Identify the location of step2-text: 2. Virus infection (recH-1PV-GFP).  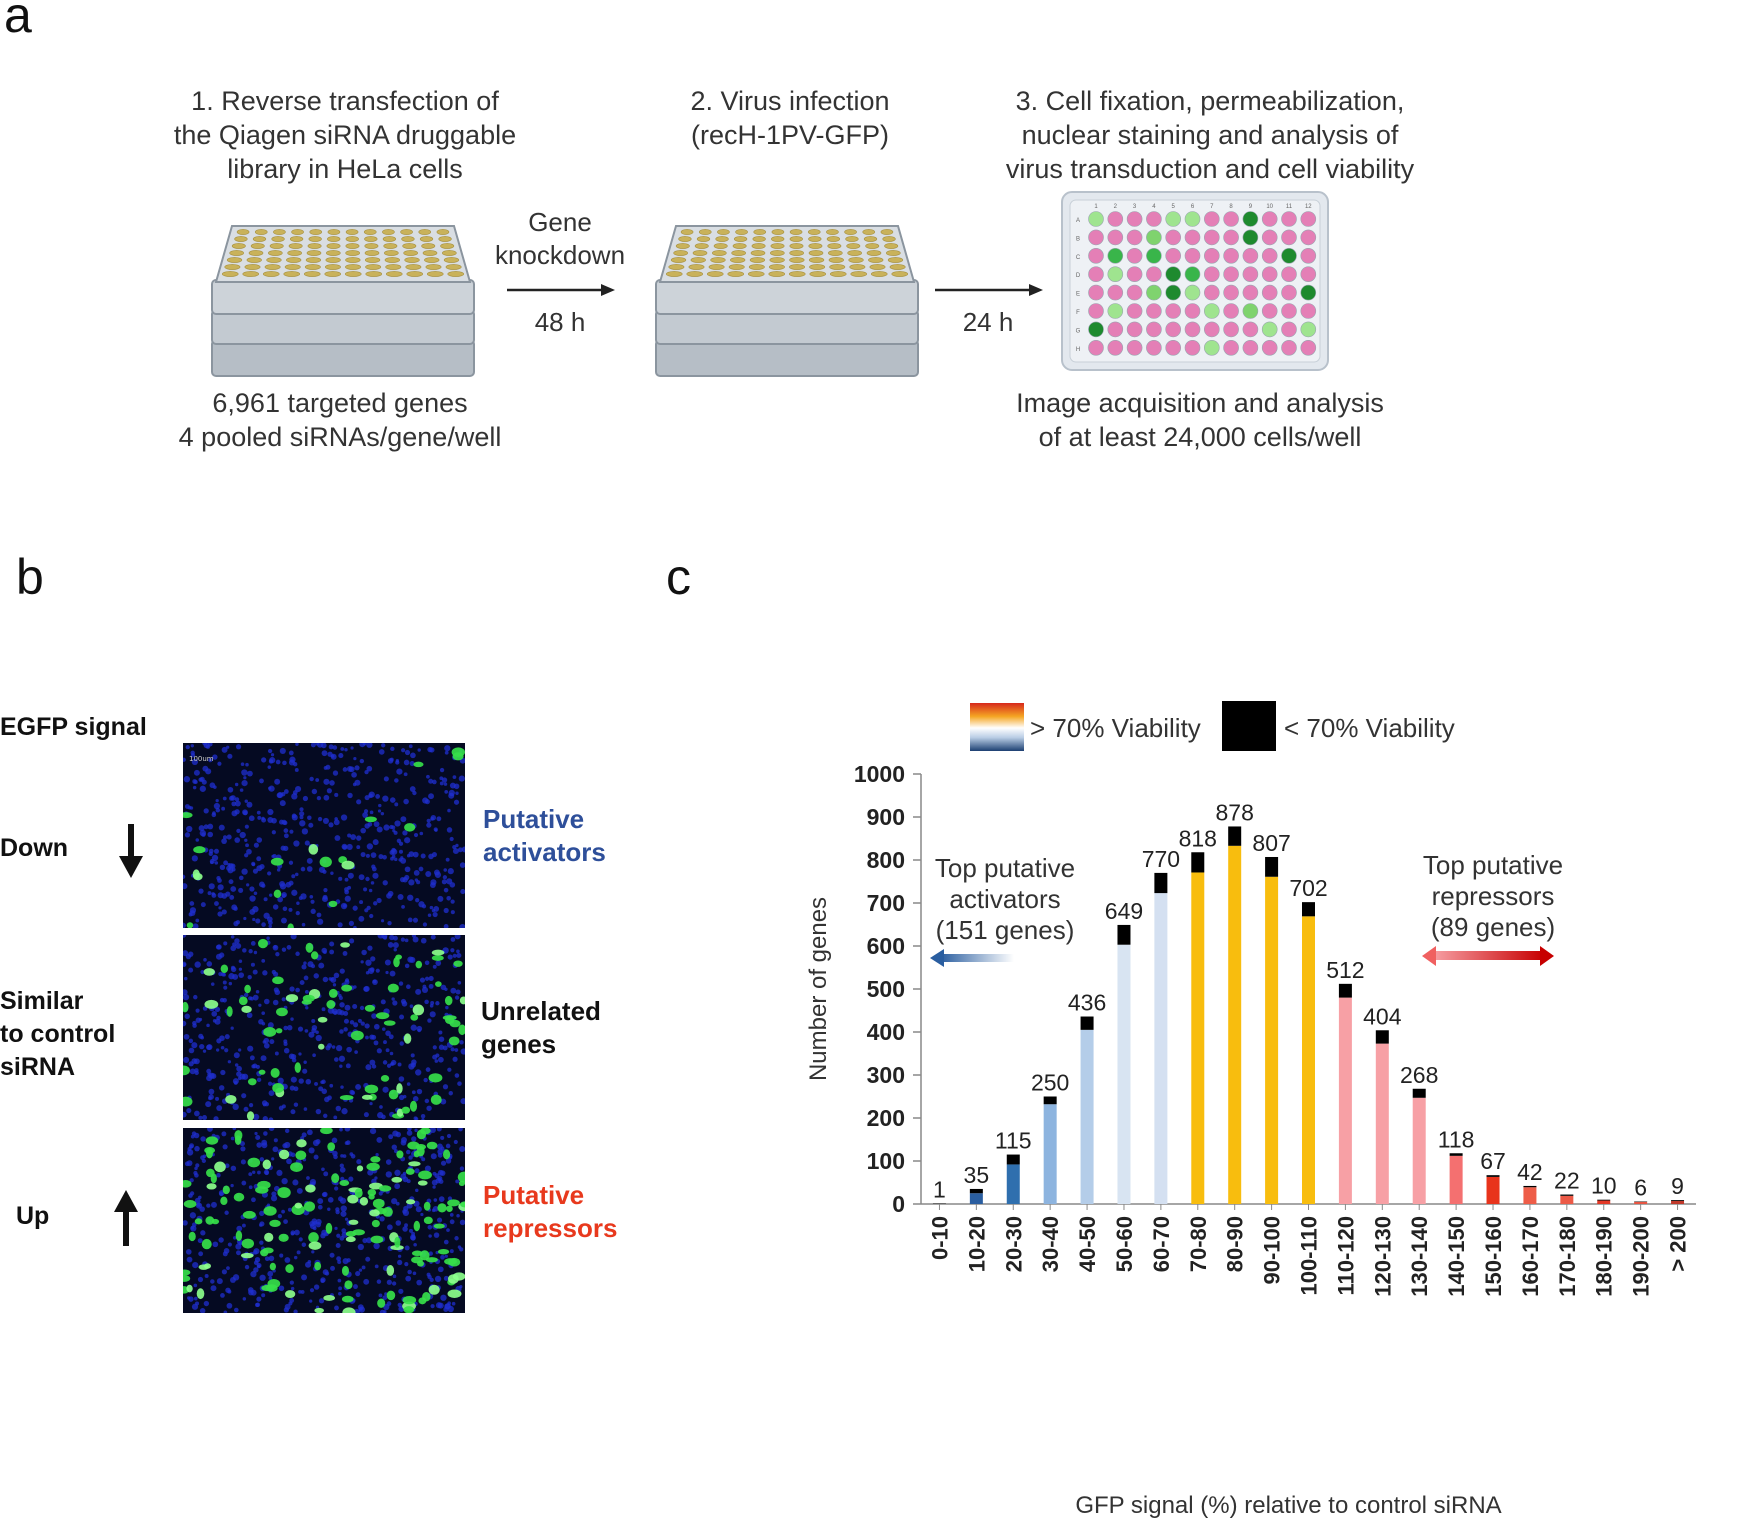
(790, 118).